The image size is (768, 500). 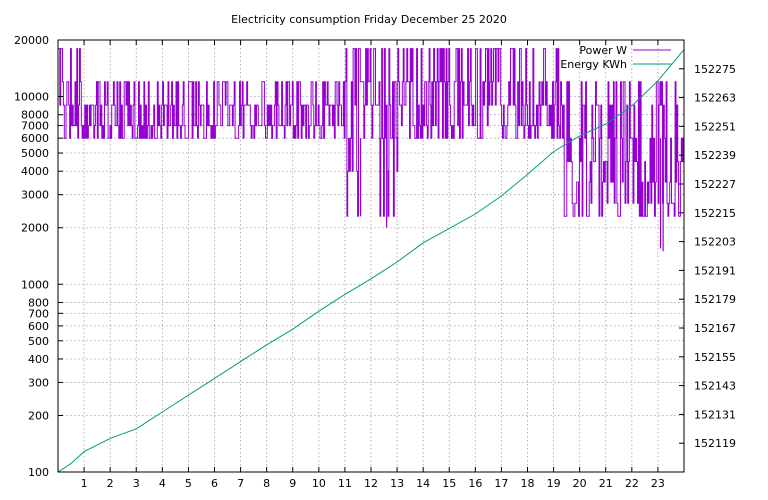 I want to click on y-left-tick-label: 400, so click(x=38, y=359).